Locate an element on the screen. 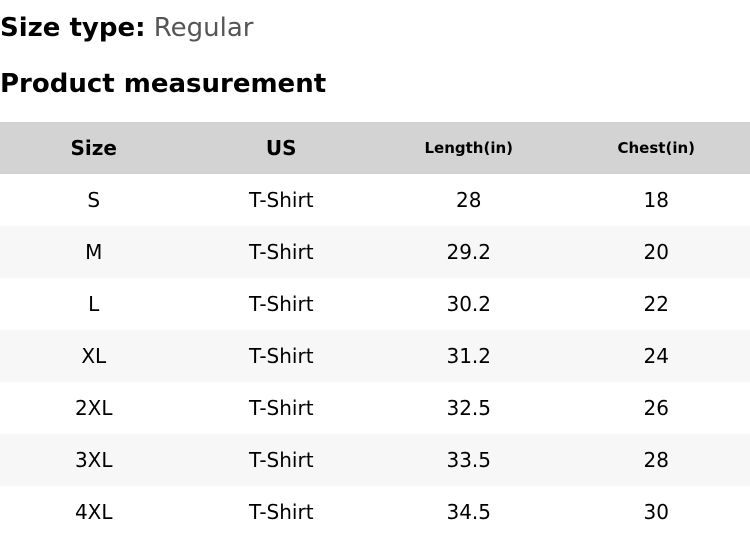 The width and height of the screenshot is (750, 538). cell-size: S is located at coordinates (94, 200).